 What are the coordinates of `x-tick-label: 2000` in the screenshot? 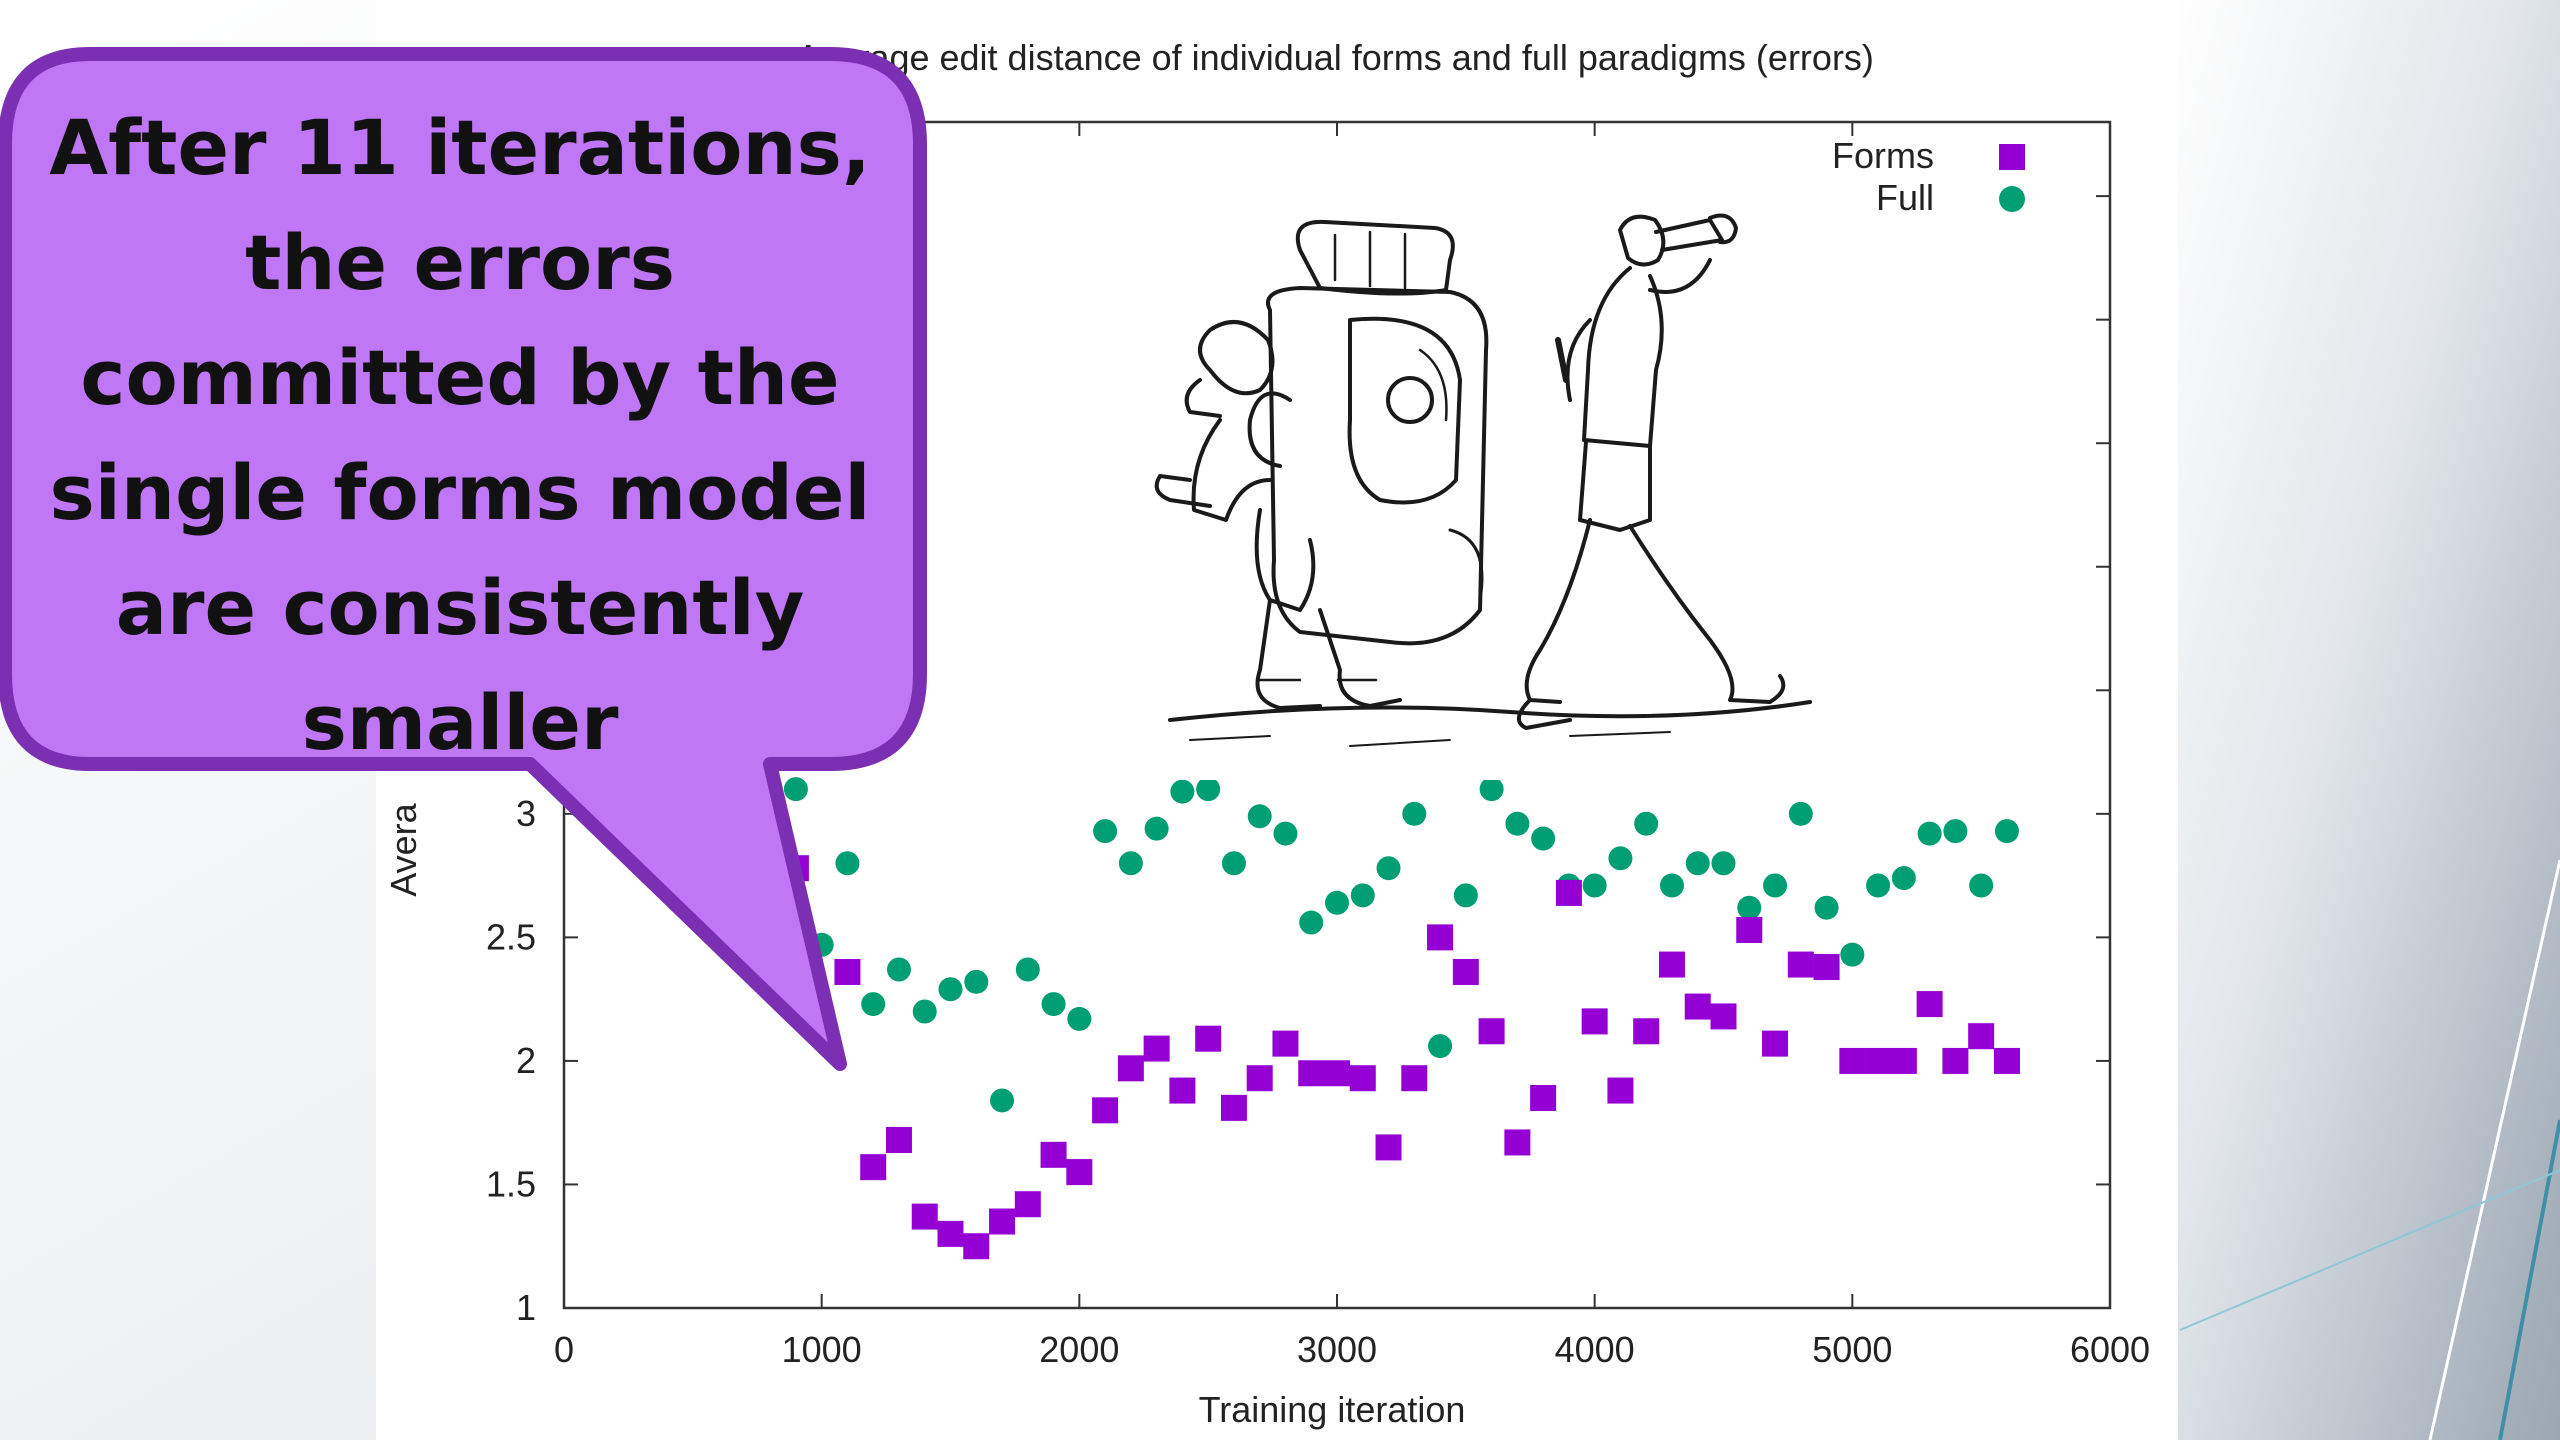 It's located at (1079, 1349).